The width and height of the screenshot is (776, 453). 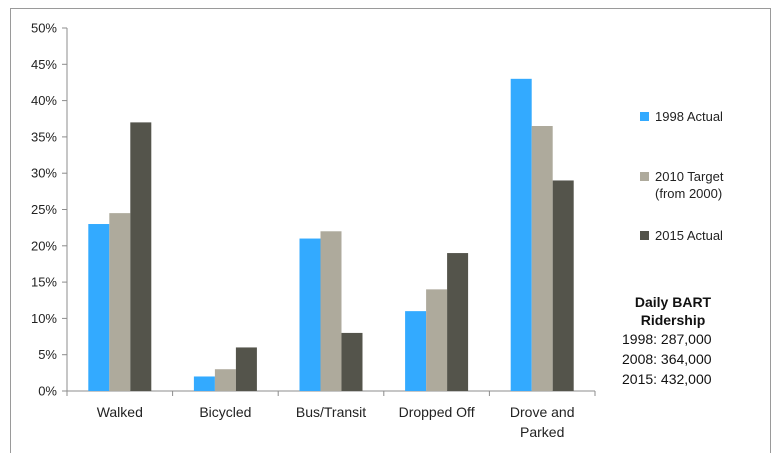 What do you see at coordinates (689, 116) in the screenshot?
I see `legend-label-1998: 1998 Actual` at bounding box center [689, 116].